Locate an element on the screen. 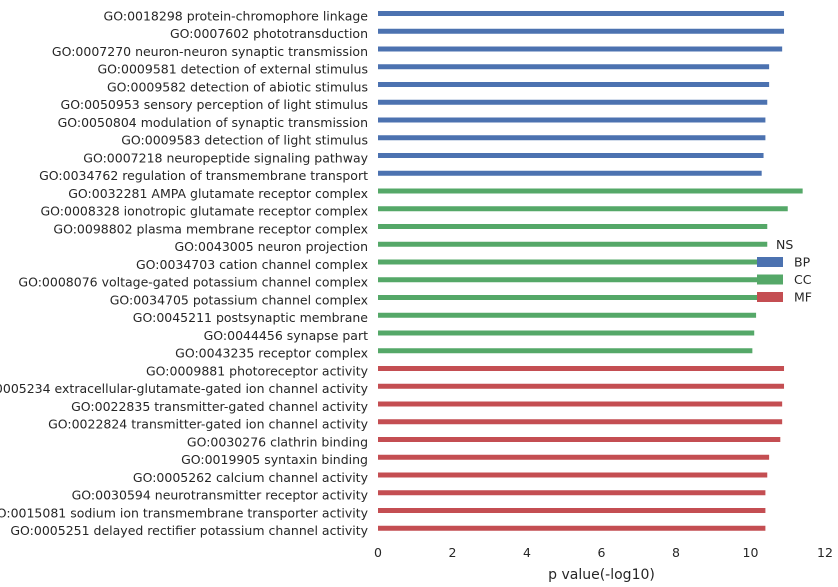  x-tick-label: 0 is located at coordinates (378, 552).